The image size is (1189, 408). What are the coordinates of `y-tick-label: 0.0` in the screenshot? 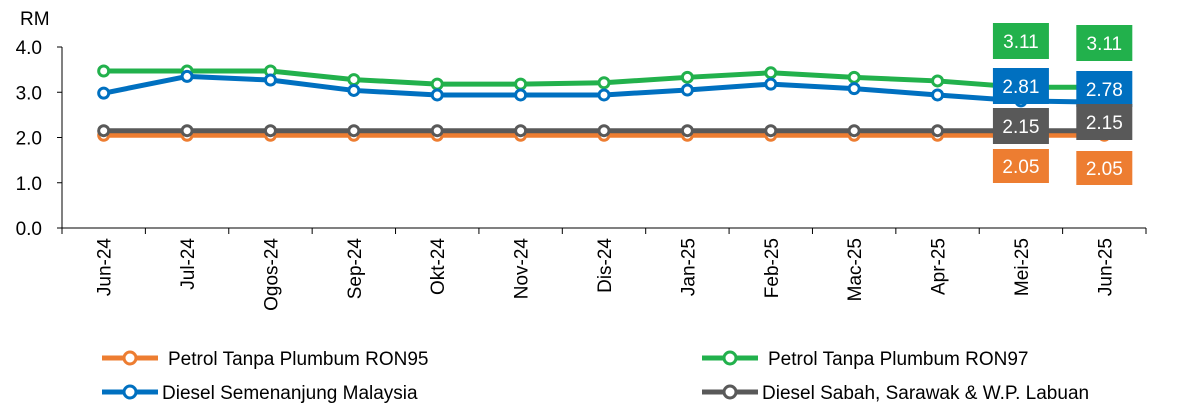 It's located at (29, 229).